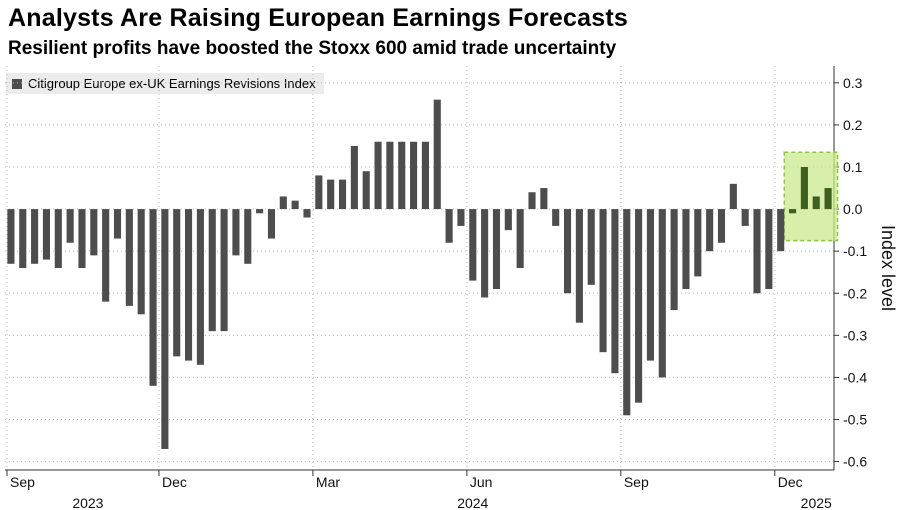 Image resolution: width=900 pixels, height=510 pixels. I want to click on y-tick-label: -0.1, so click(855, 251).